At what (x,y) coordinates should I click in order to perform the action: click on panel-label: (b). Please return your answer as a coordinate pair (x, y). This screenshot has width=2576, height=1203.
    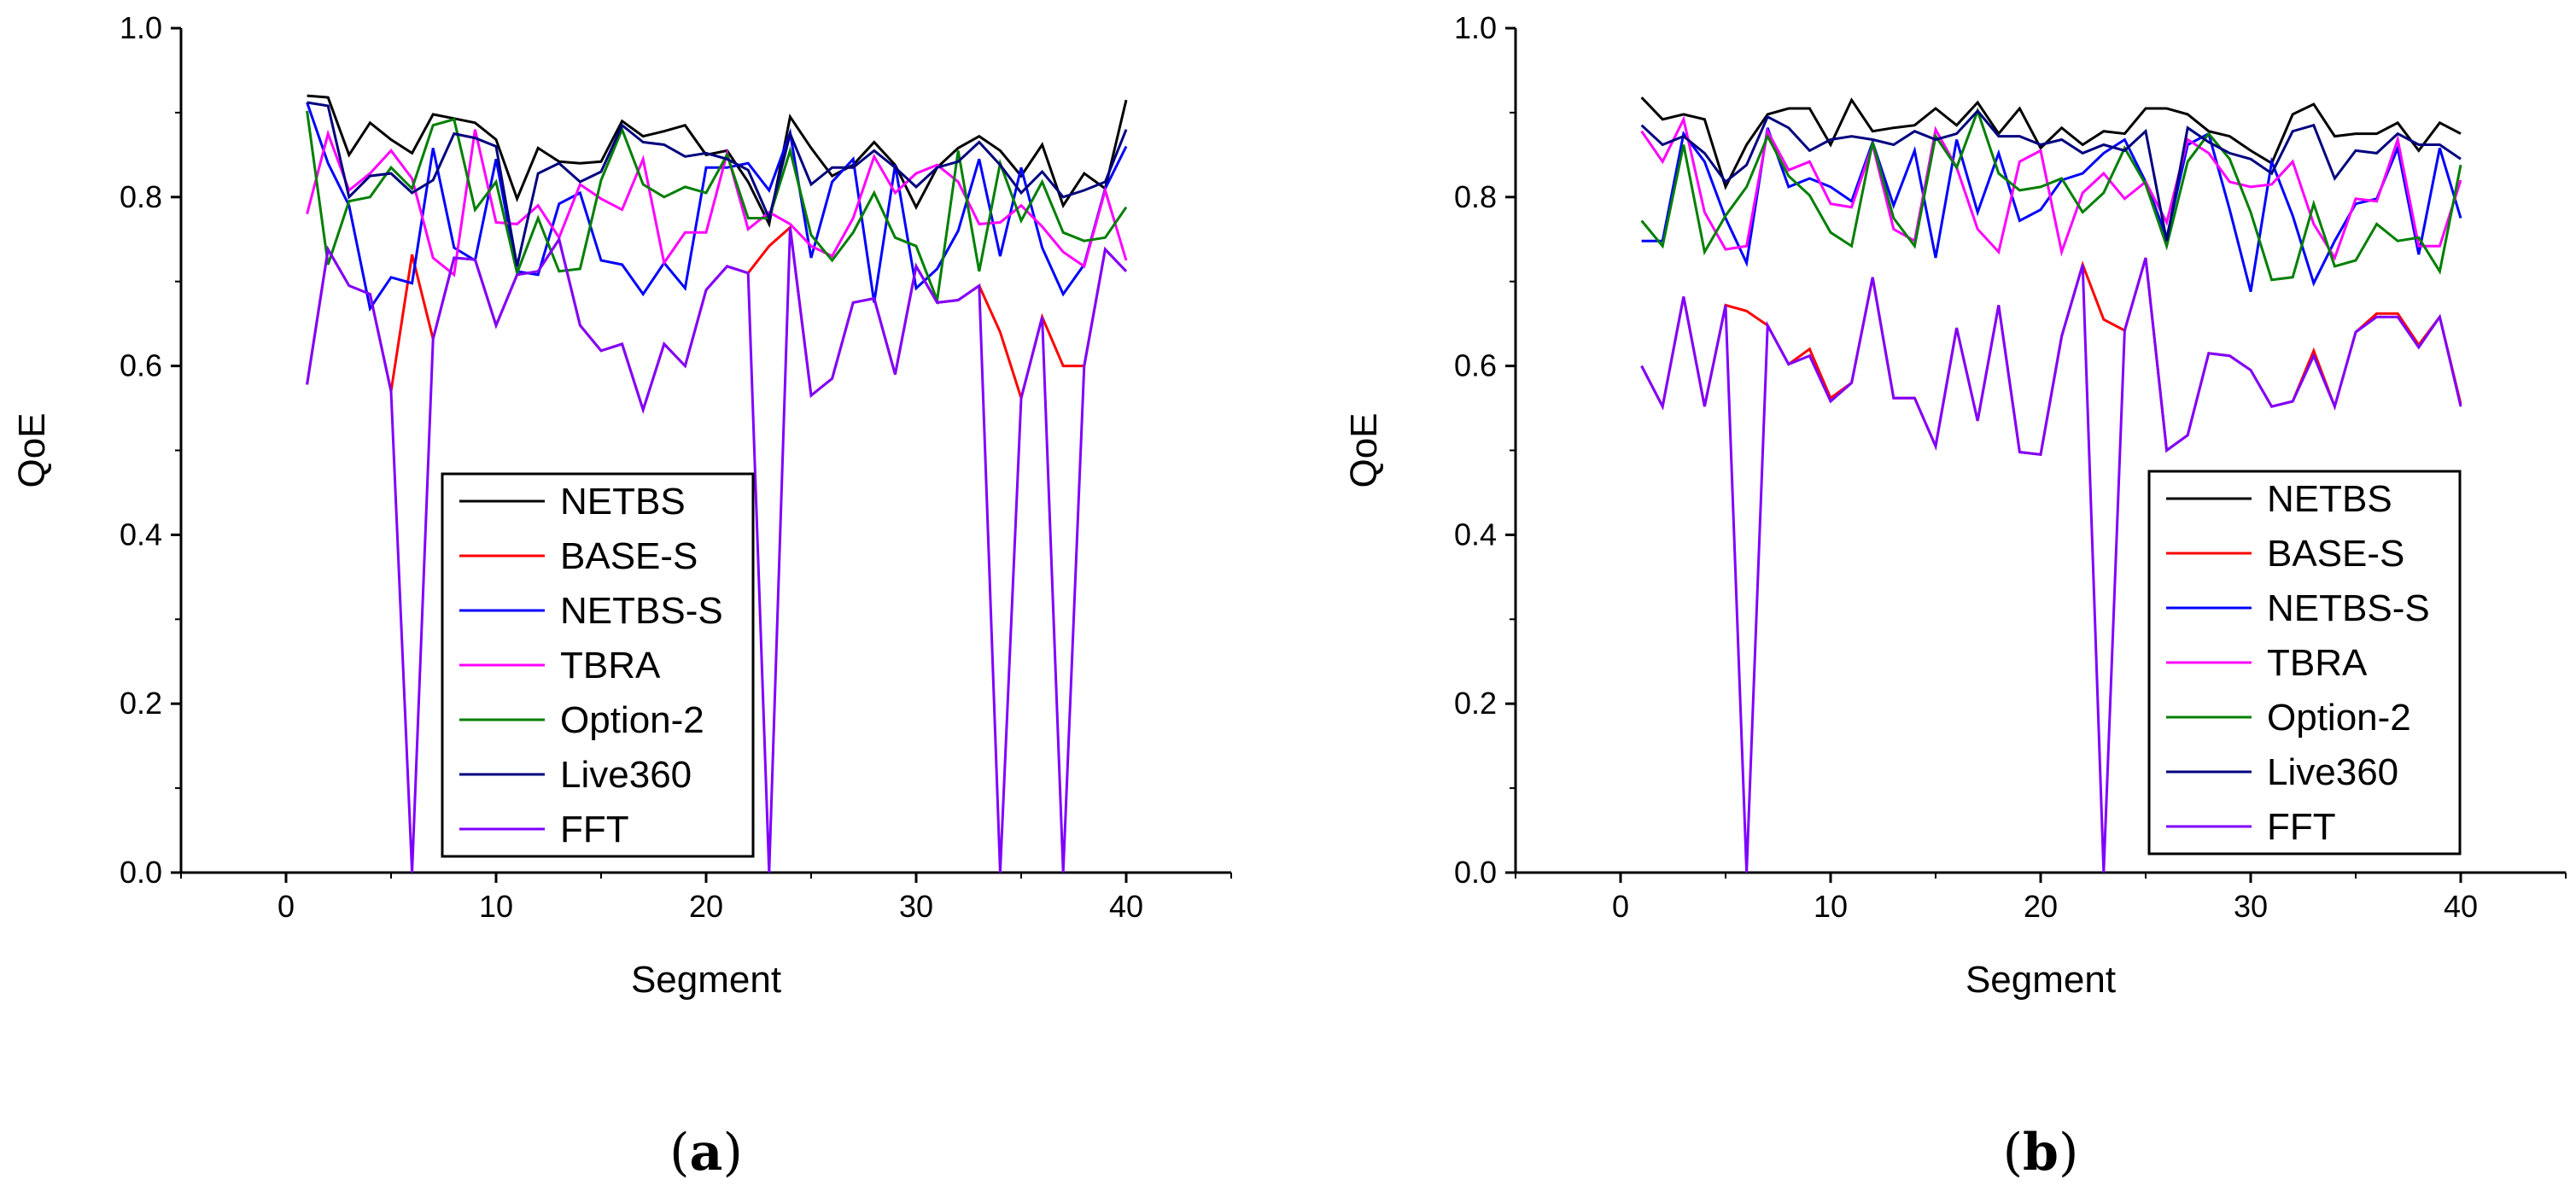
    Looking at the image, I should click on (2041, 1153).